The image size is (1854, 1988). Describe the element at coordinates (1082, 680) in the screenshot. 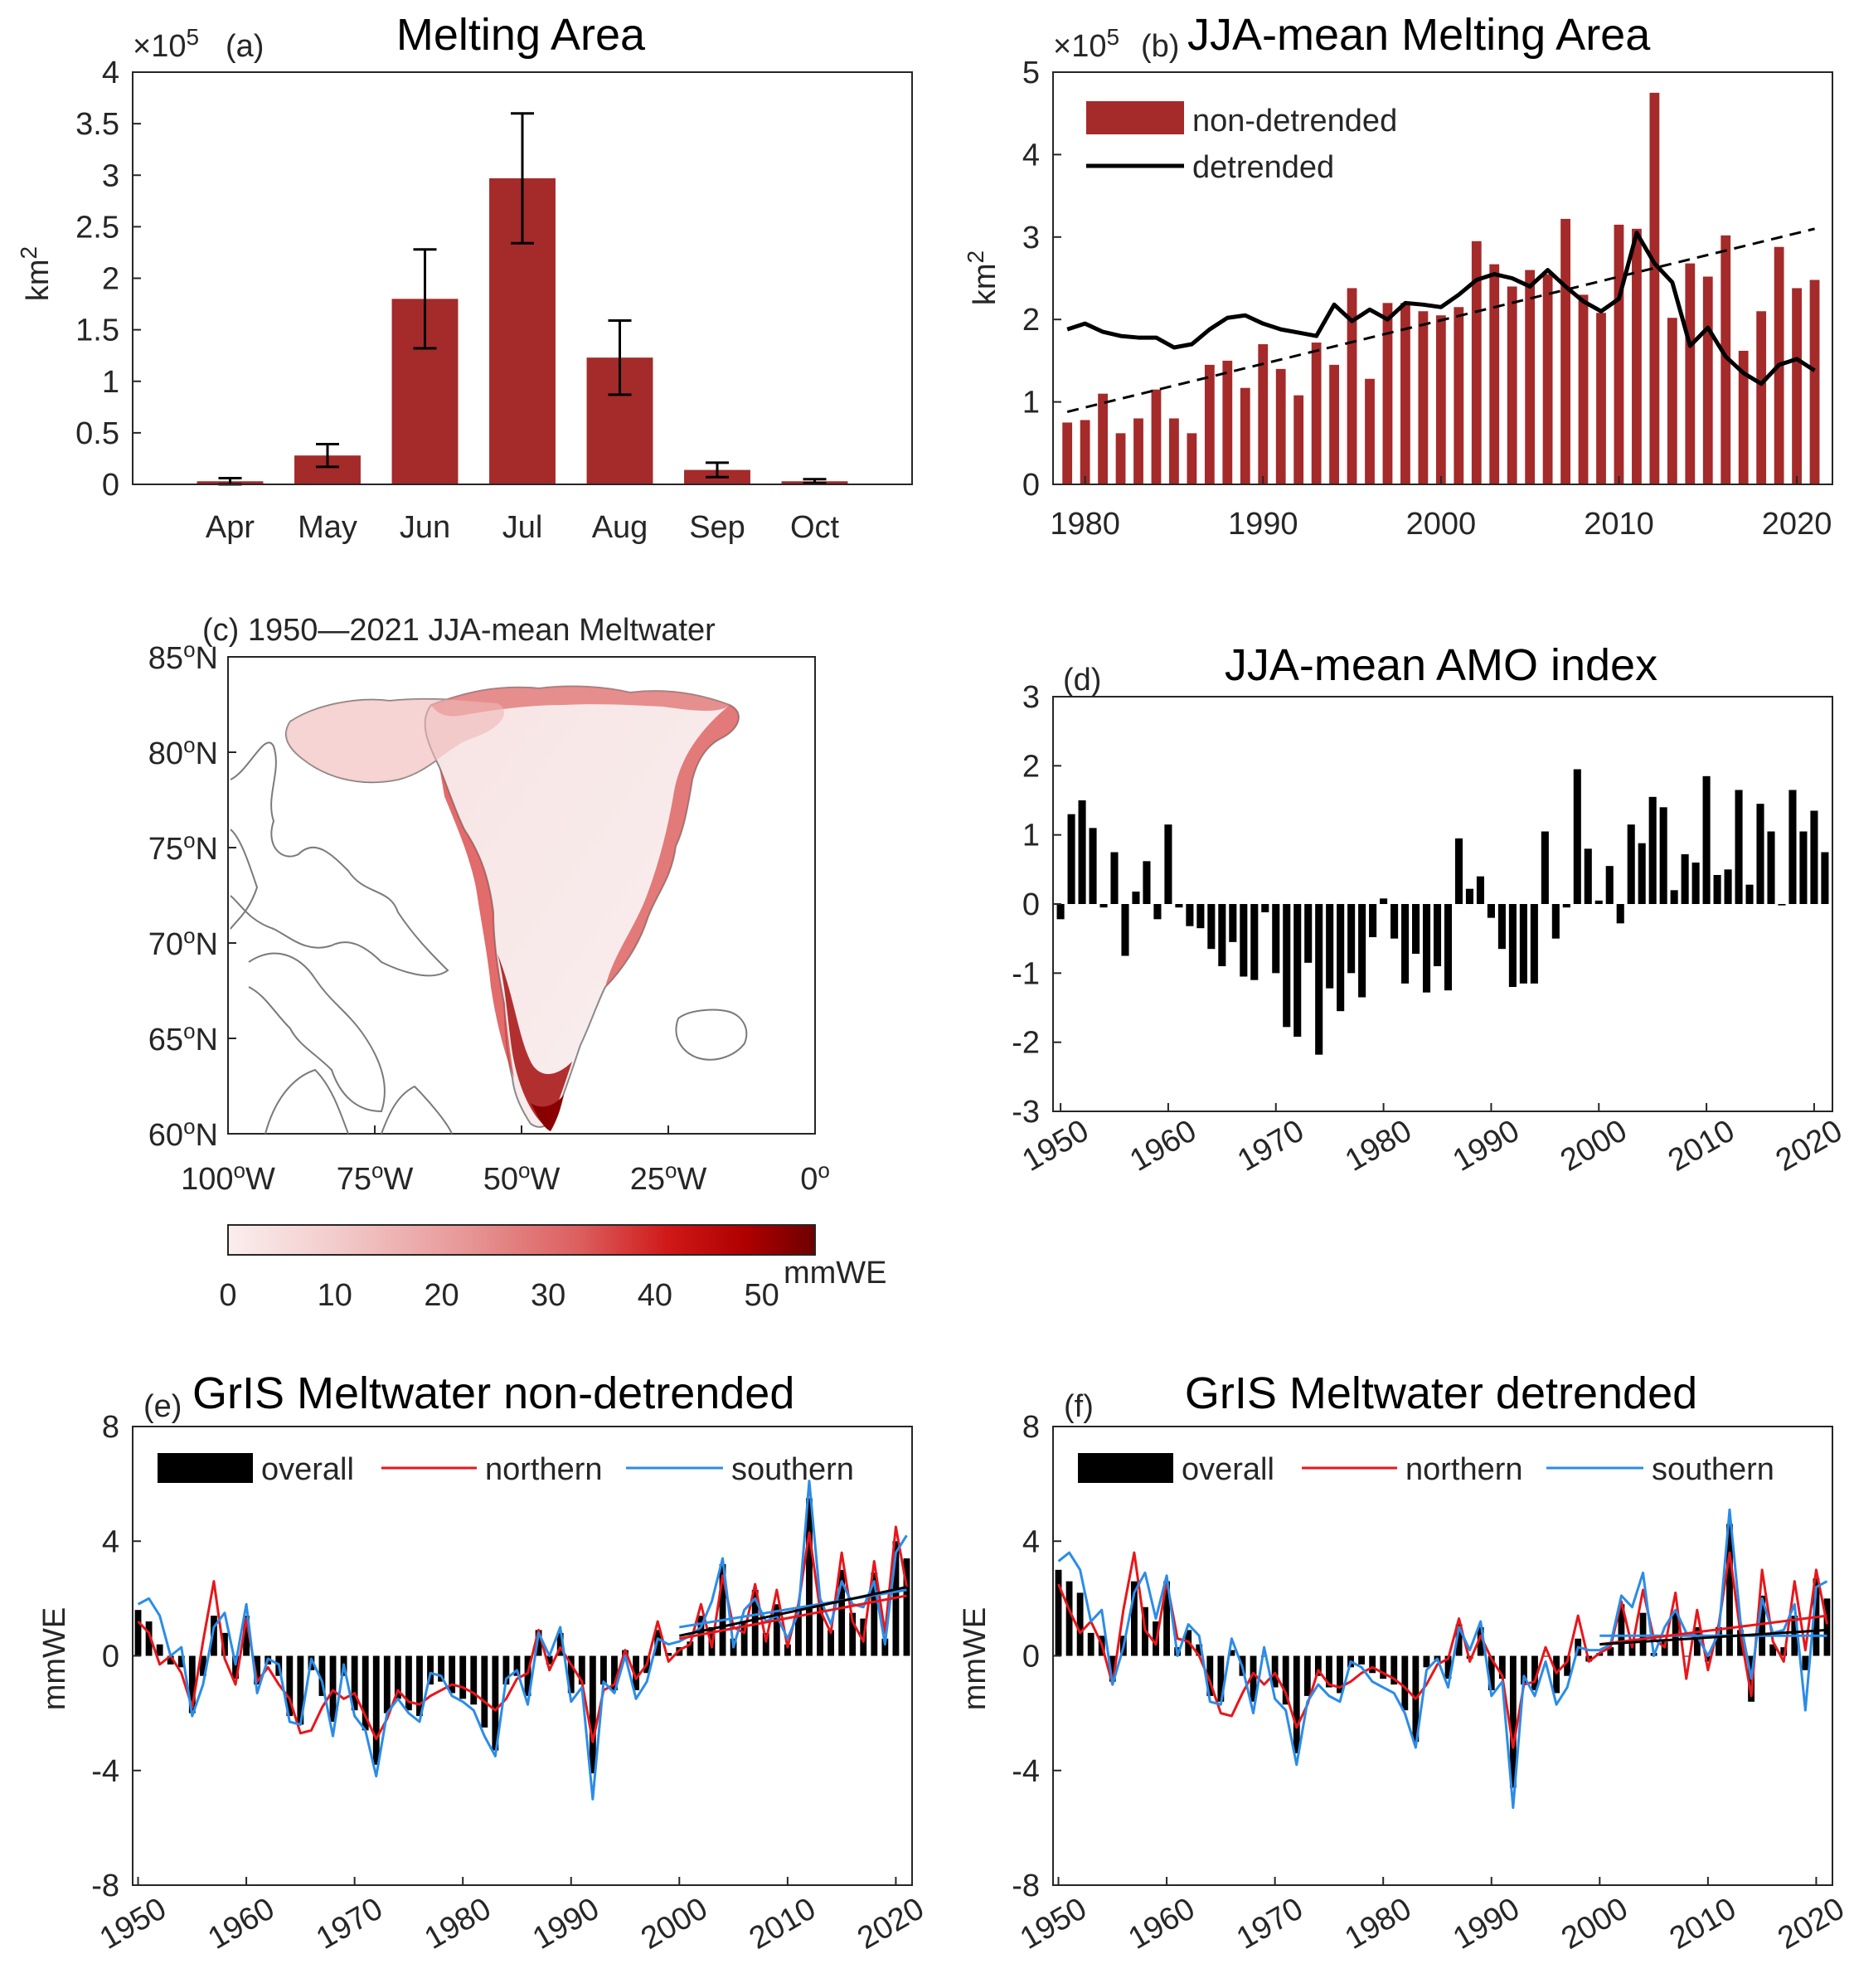

I see `panel-d-label: (d)` at that location.